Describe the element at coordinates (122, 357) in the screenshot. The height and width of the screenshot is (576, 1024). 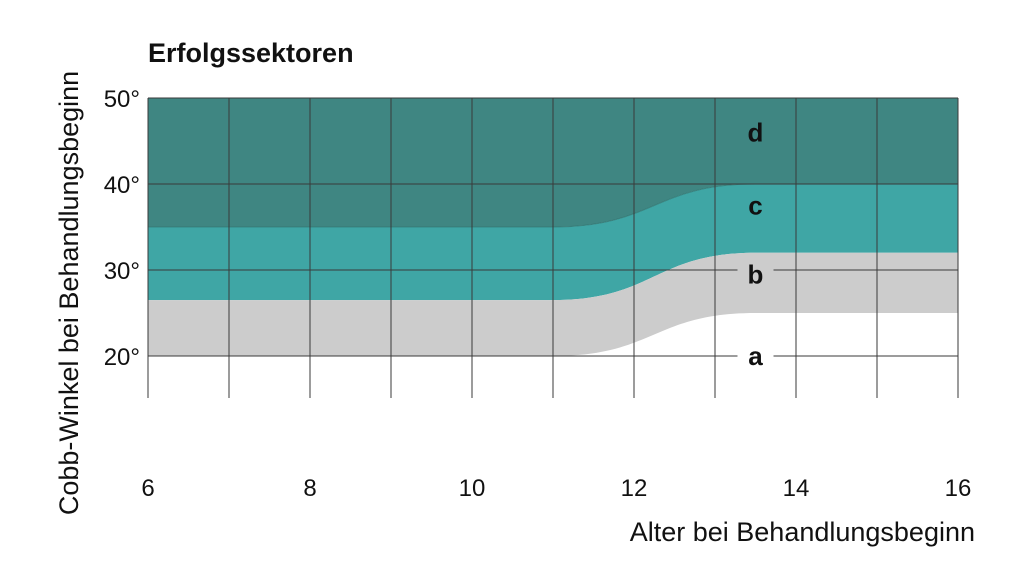
I see `y-tick-label: 20°` at that location.